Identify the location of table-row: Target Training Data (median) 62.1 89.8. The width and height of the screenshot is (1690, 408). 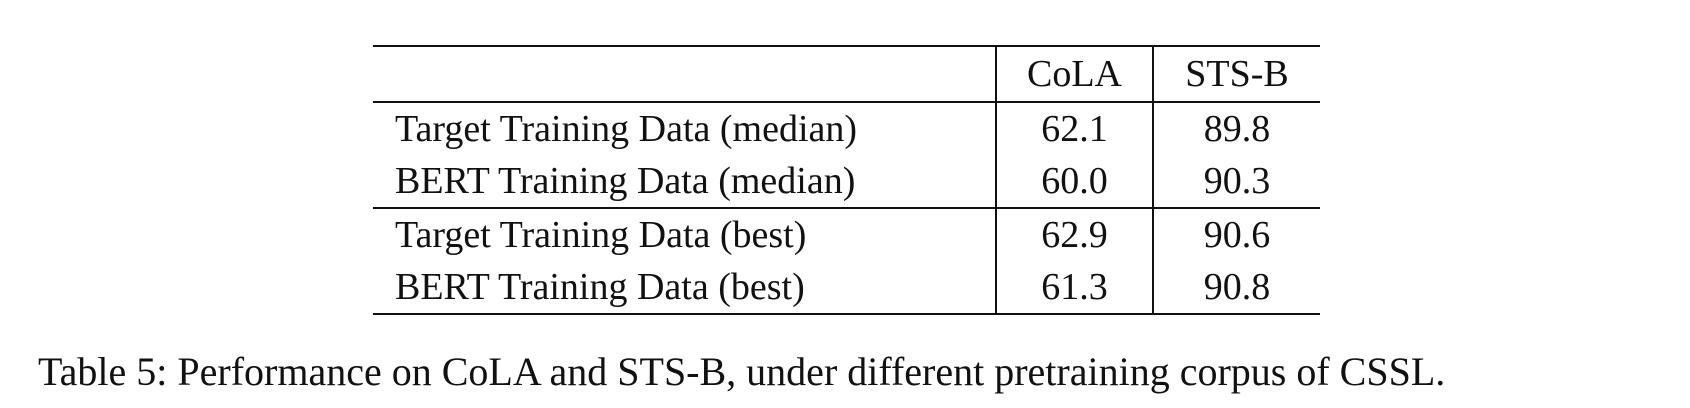
(846, 128).